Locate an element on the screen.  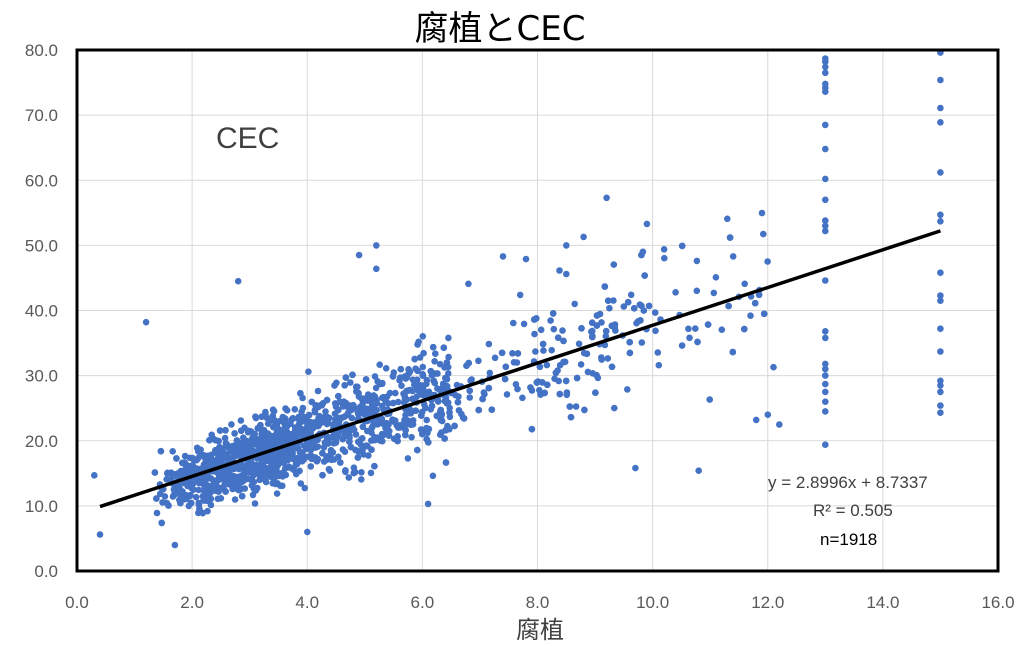
x-tick-label: 10.0 is located at coordinates (652, 602).